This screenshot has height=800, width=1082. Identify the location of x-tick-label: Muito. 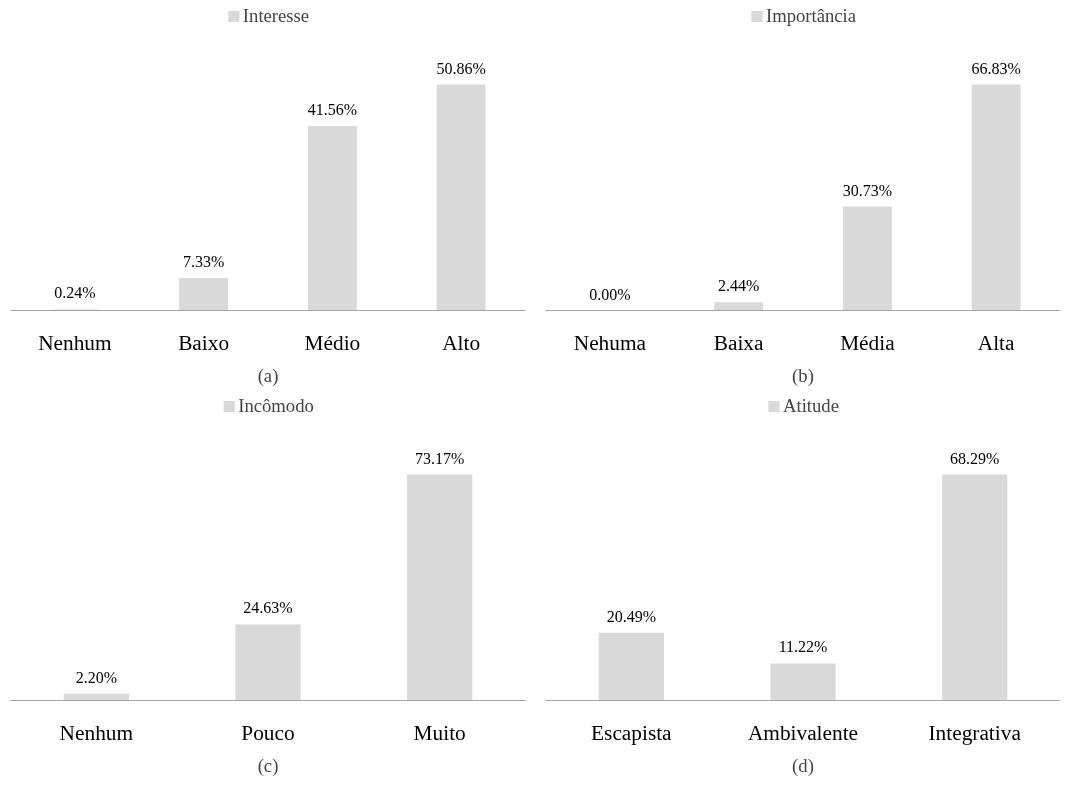
(439, 732).